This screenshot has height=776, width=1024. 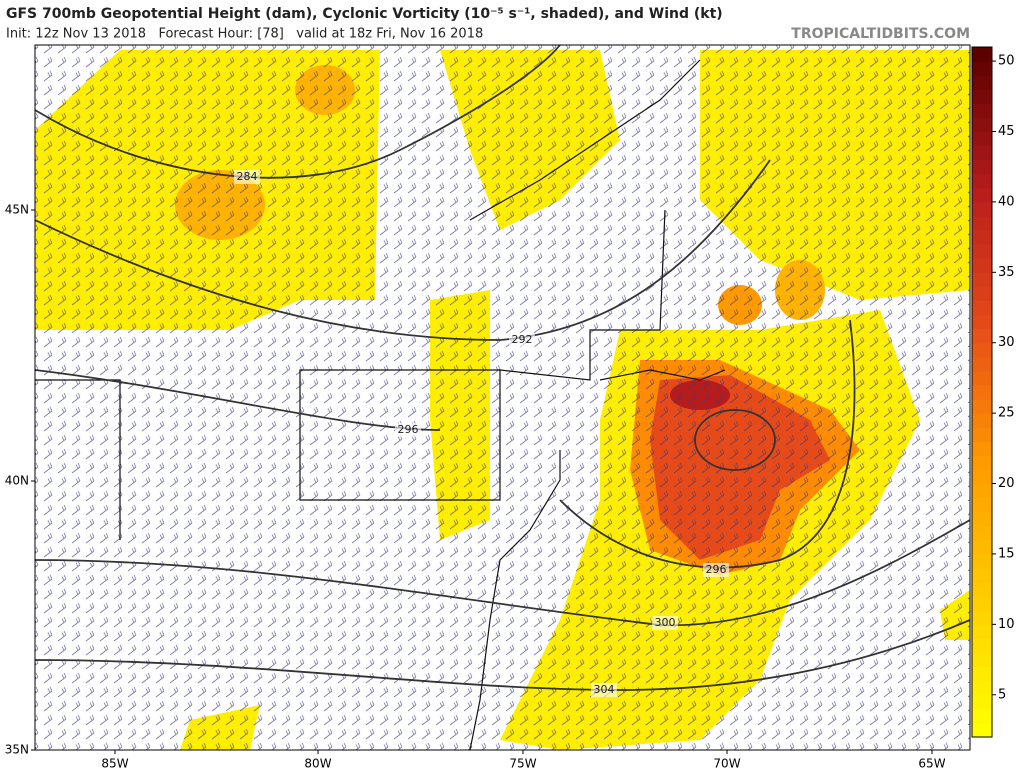 I want to click on contour-label: 300, so click(x=665, y=622).